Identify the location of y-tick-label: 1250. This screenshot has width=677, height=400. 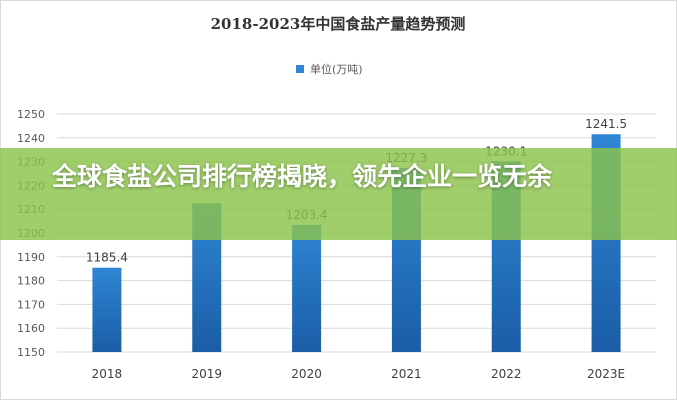
(31, 114).